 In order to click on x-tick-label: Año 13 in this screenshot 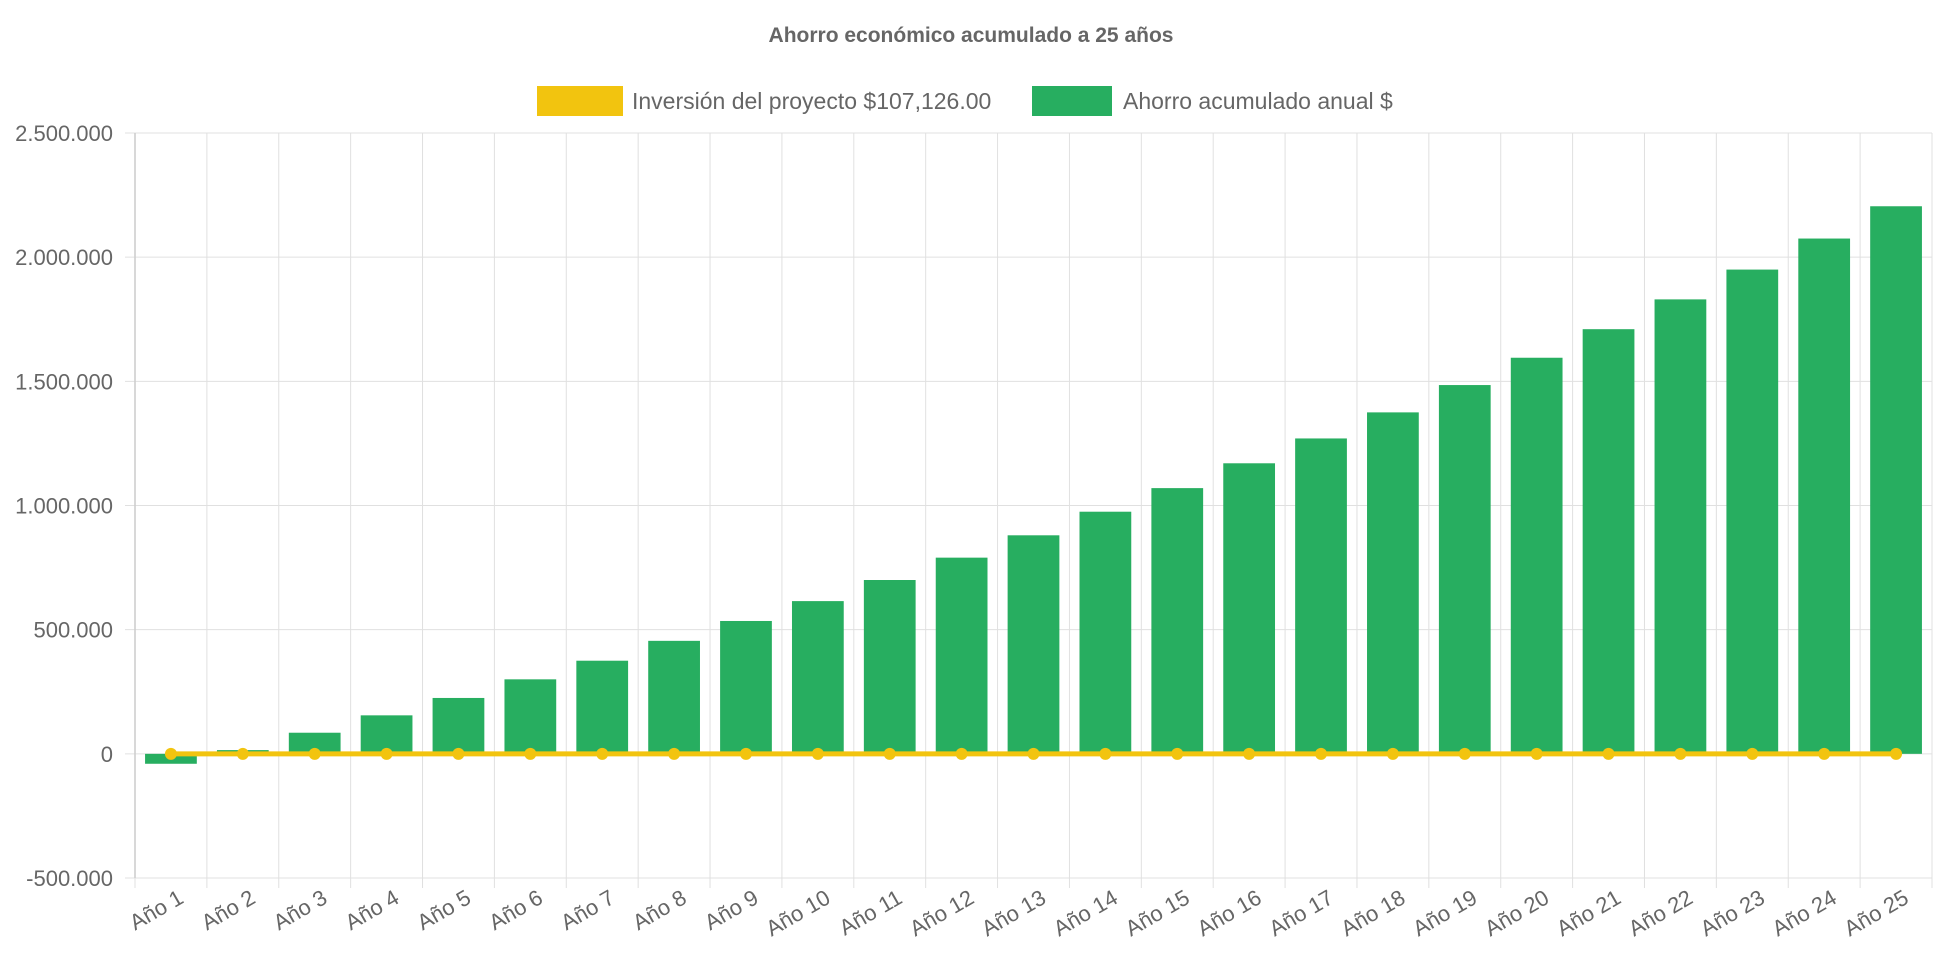, I will do `click(1013, 913)`.